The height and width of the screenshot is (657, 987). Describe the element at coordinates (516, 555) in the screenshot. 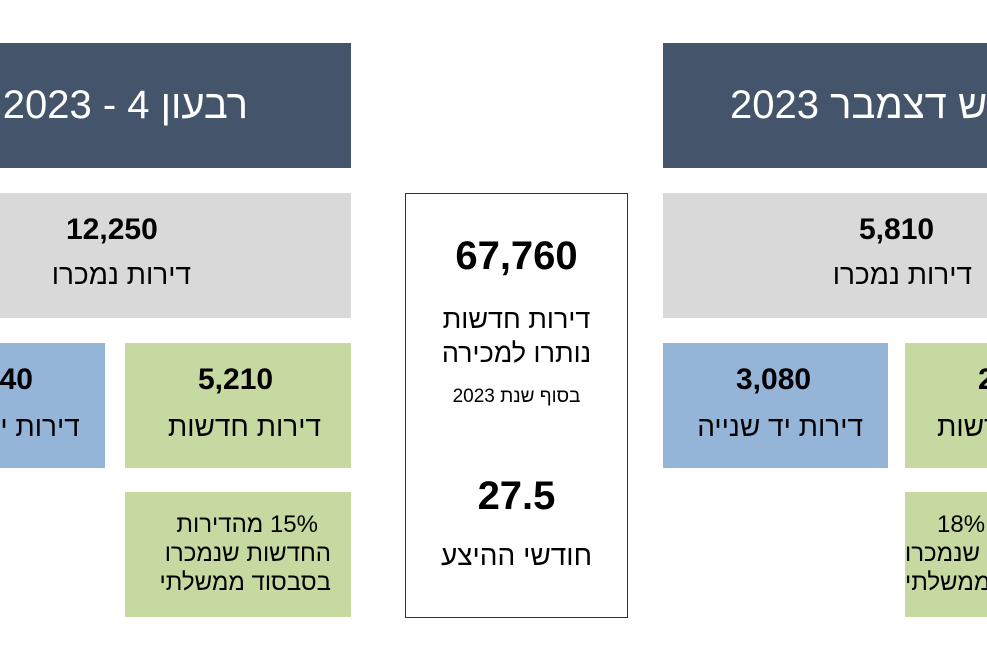

I see `months-supply-label: חודשי ההיצע` at that location.